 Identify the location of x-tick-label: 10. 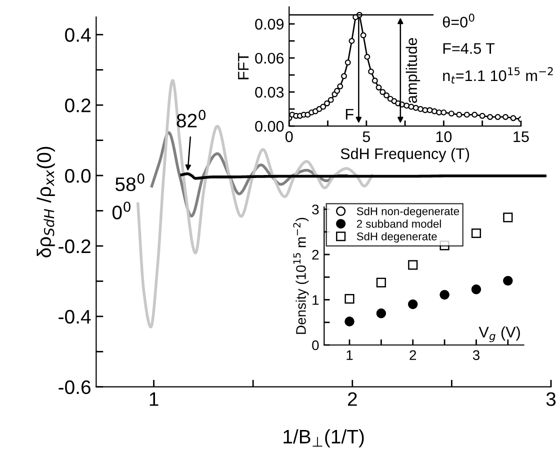
(444, 136).